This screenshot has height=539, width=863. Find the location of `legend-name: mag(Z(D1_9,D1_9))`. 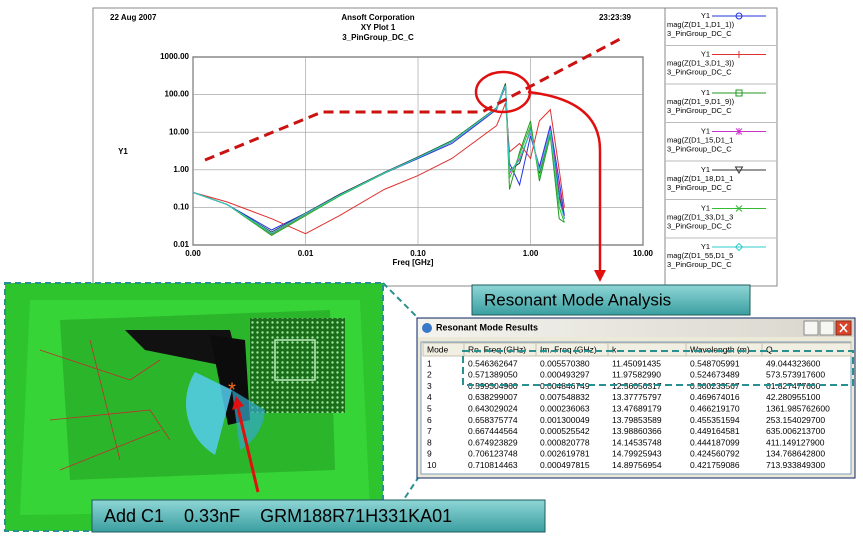

legend-name: mag(Z(D1_9,D1_9)) is located at coordinates (701, 101).